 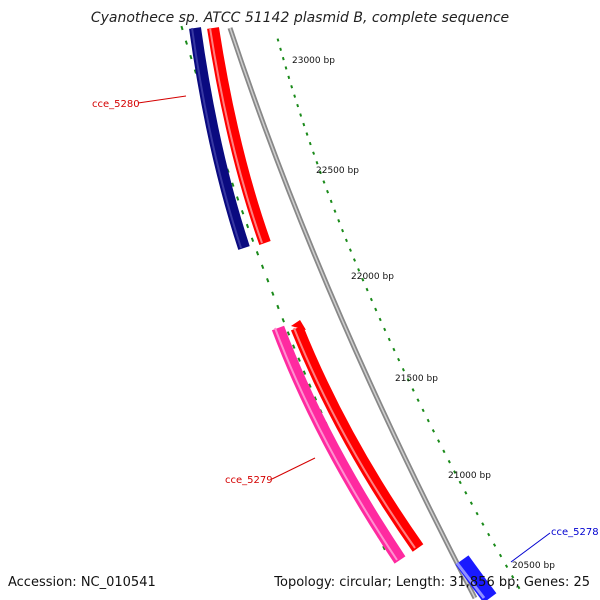 I want to click on gene-arc-pink, so click(x=338, y=444).